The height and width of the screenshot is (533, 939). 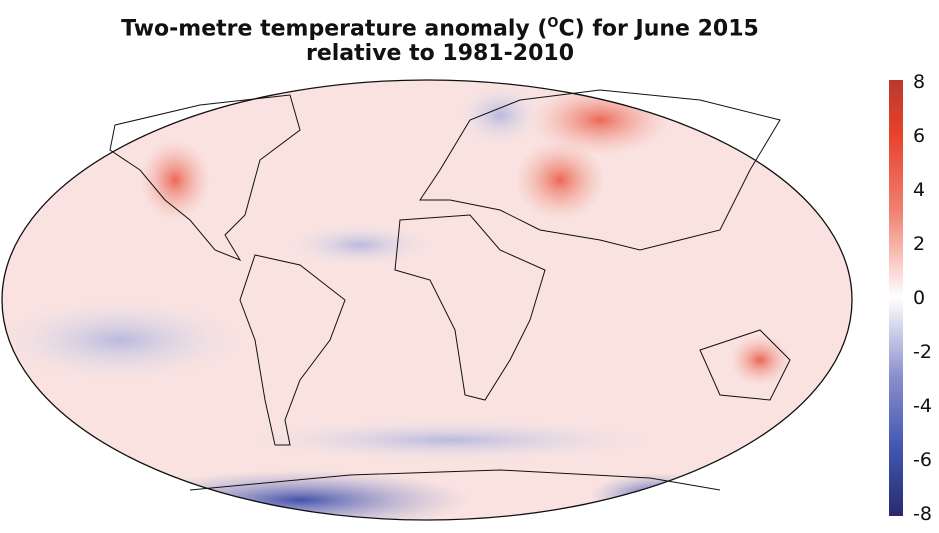 What do you see at coordinates (919, 298) in the screenshot?
I see `colorbar-tick-label: 0` at bounding box center [919, 298].